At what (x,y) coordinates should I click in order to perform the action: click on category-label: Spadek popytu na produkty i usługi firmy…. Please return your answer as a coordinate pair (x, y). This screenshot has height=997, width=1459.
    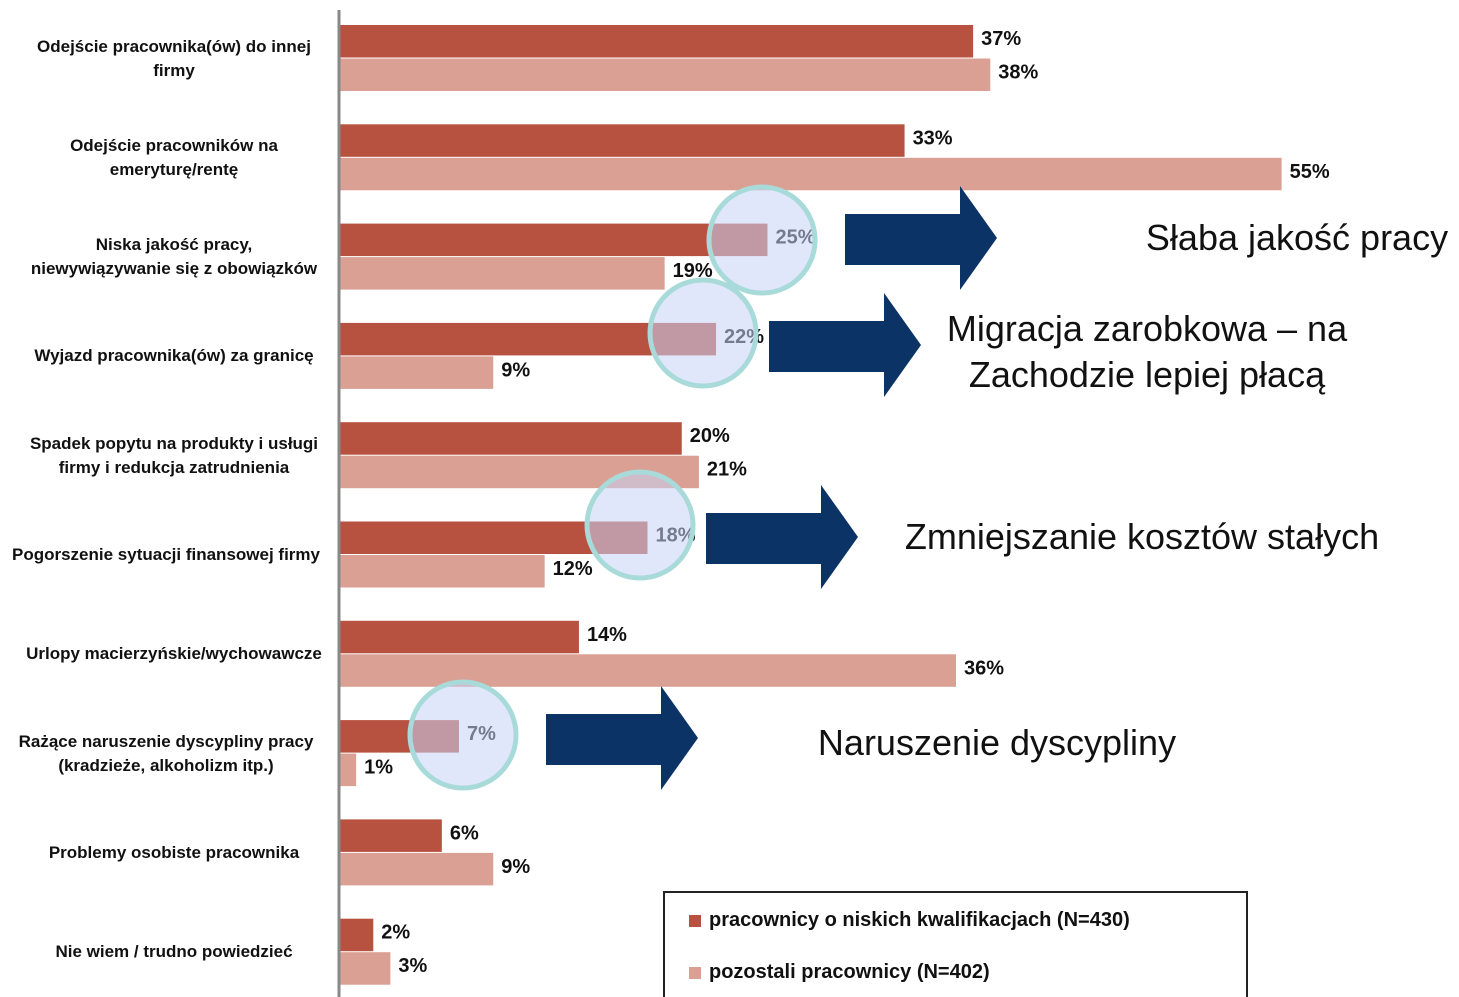
    Looking at the image, I should click on (174, 455).